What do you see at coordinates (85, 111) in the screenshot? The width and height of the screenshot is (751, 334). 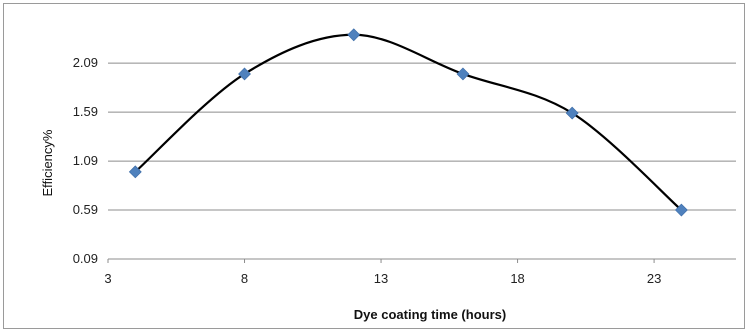 I see `y-tick-label: 1.59` at bounding box center [85, 111].